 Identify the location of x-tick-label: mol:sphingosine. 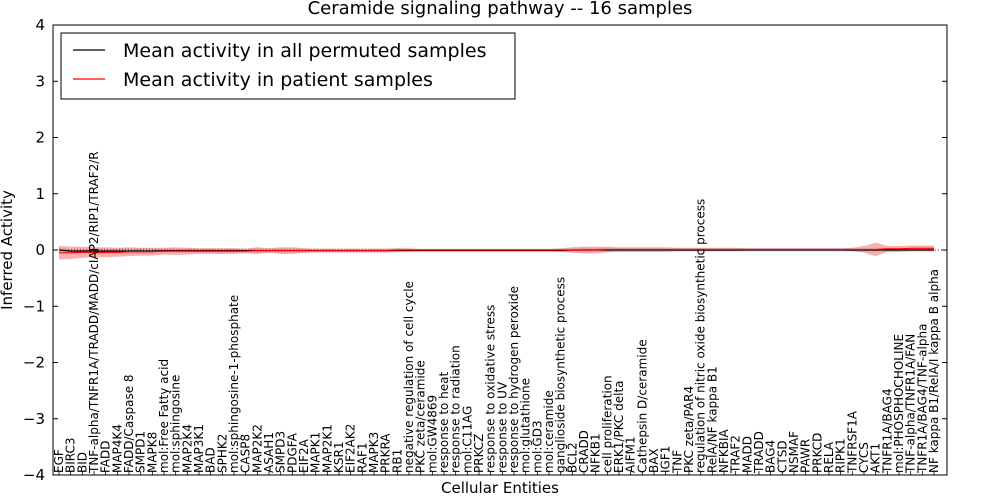
(176, 424).